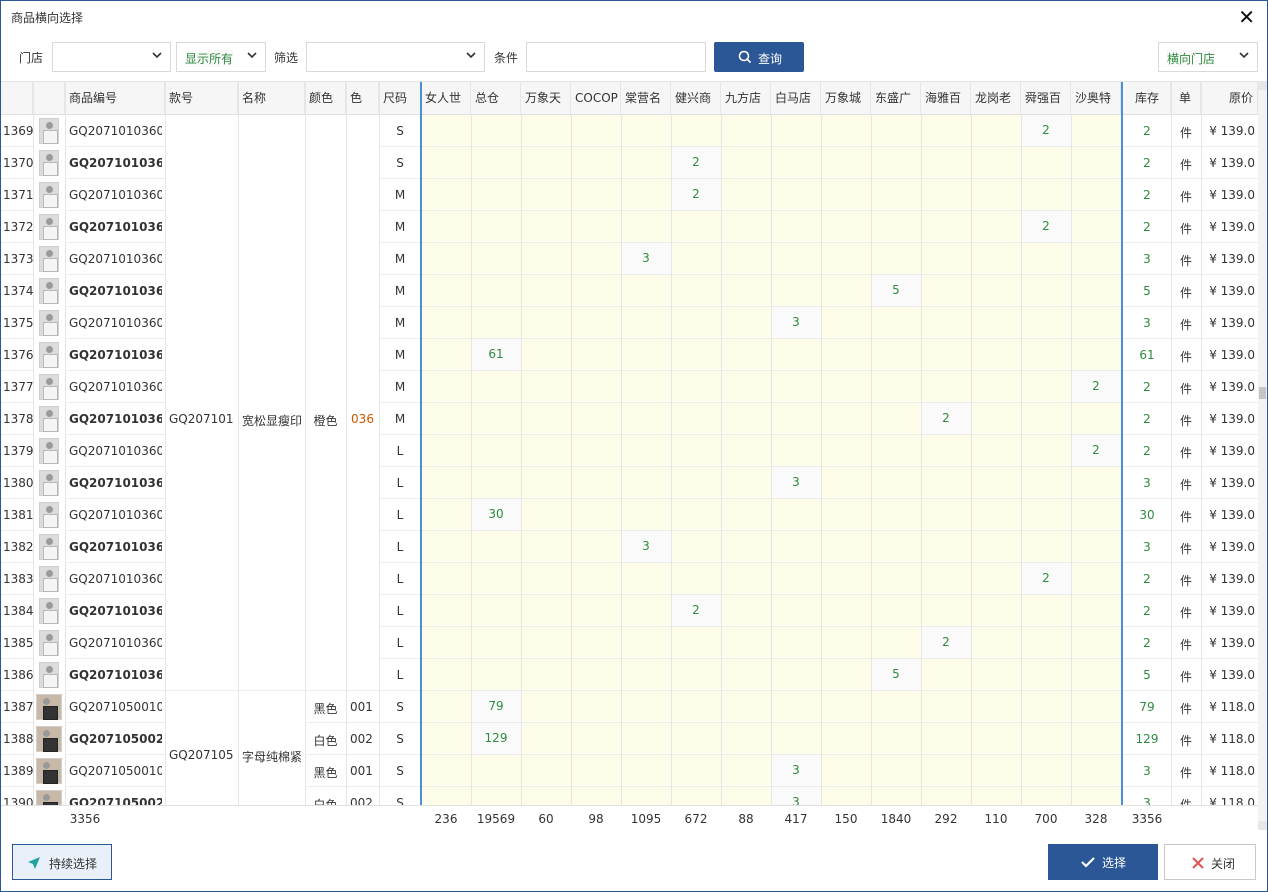  Describe the element at coordinates (400, 451) in the screenshot. I see `size-value: L` at that location.